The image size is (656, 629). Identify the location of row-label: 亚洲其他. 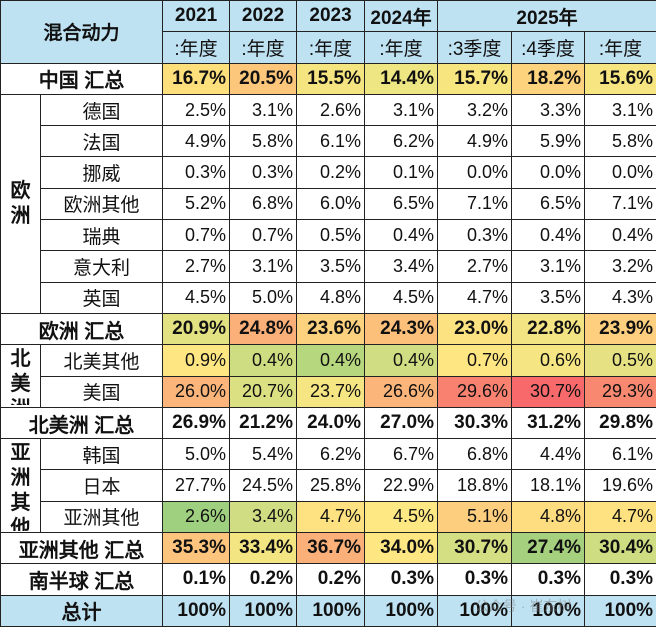
(101, 517).